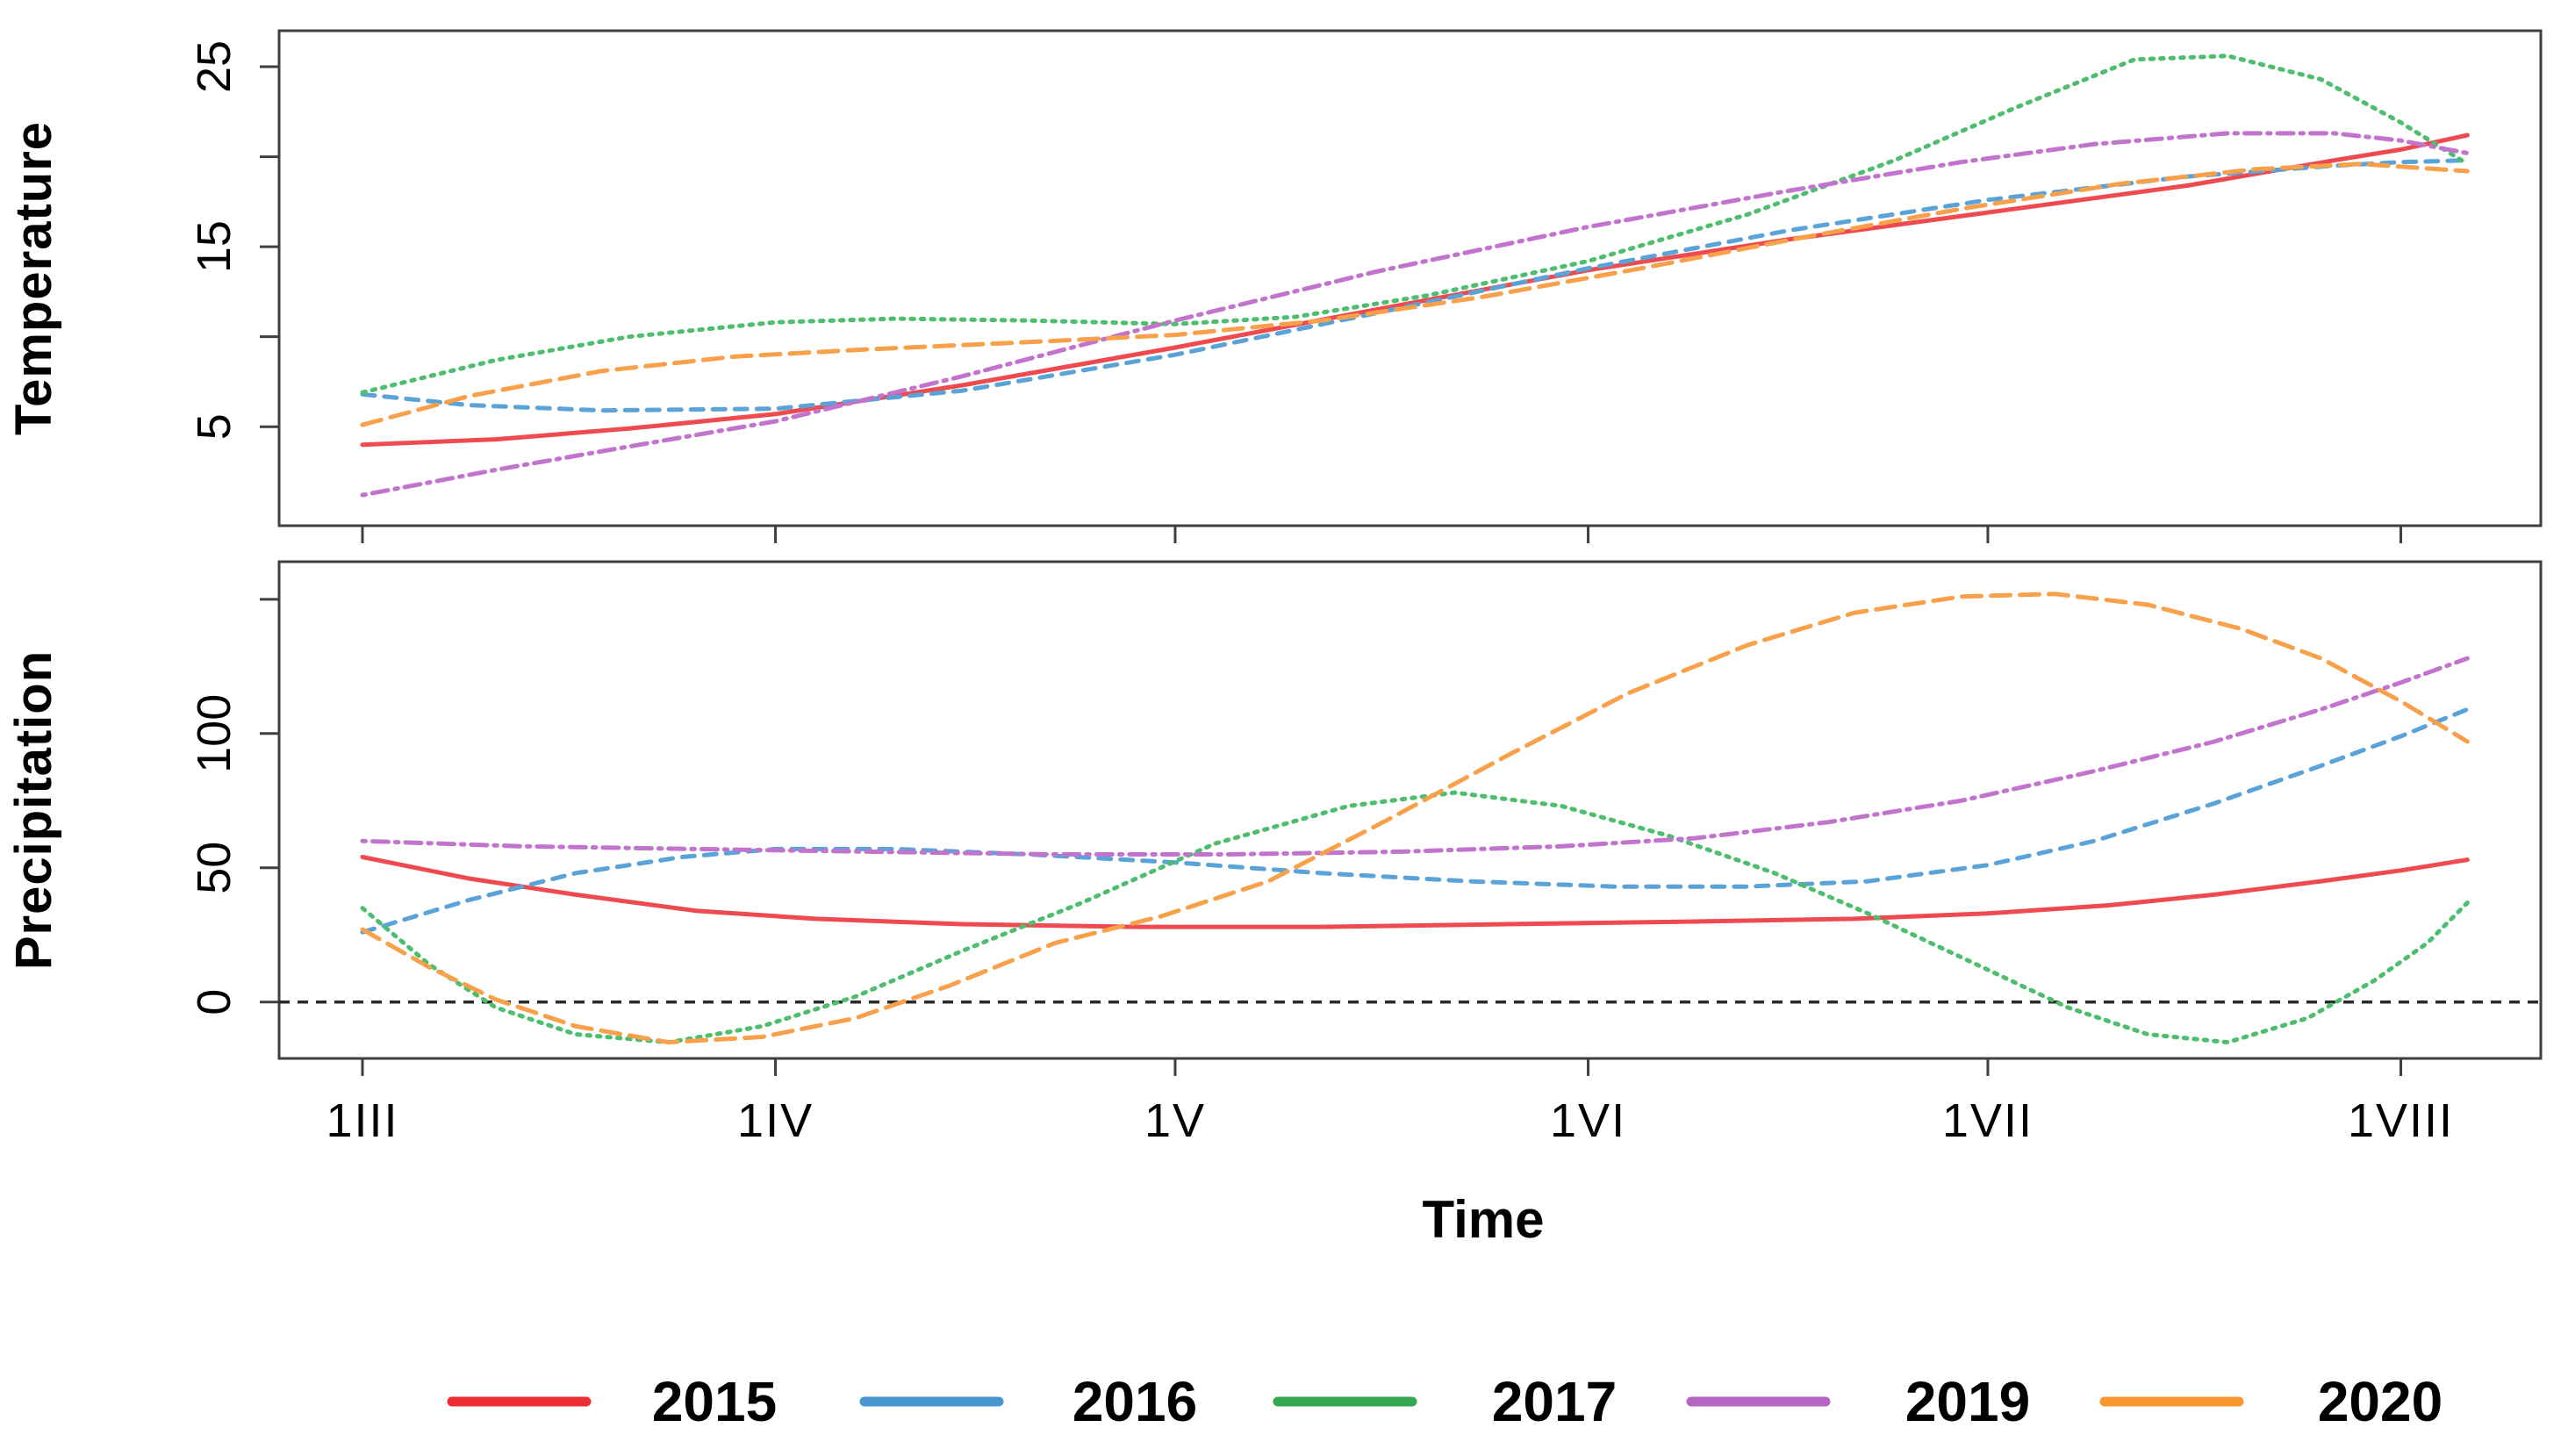  I want to click on temperature-axis-title: Temperature, so click(33, 278).